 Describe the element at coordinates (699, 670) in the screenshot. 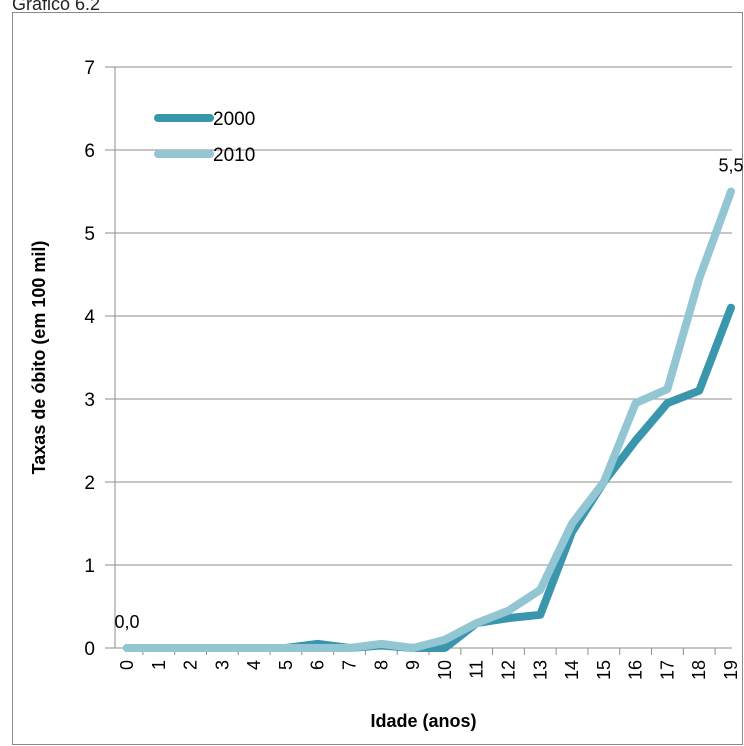

I see `x-tick-label: 18` at that location.